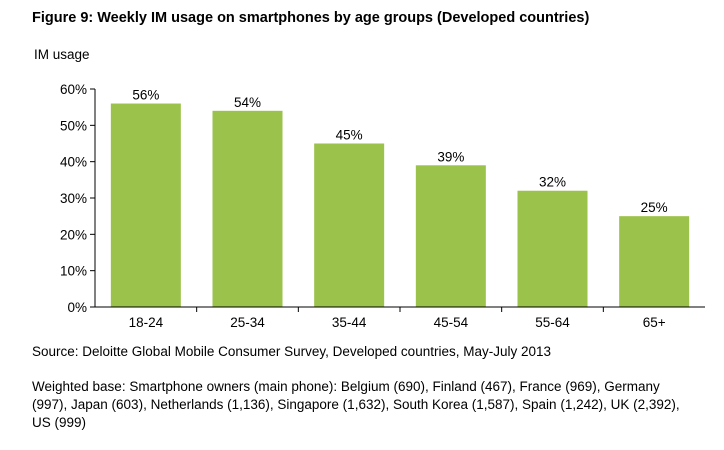 The height and width of the screenshot is (450, 724). Describe the element at coordinates (247, 102) in the screenshot. I see `data-label-25-34: 54%` at that location.